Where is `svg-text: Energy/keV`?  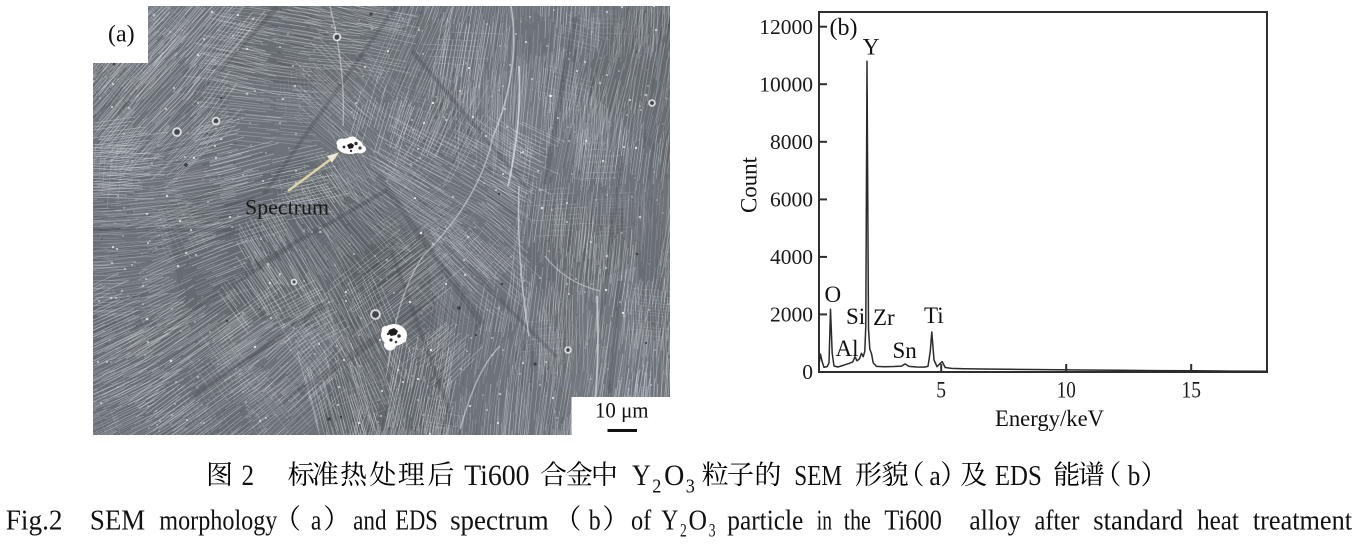 svg-text: Energy/keV is located at coordinates (1049, 418).